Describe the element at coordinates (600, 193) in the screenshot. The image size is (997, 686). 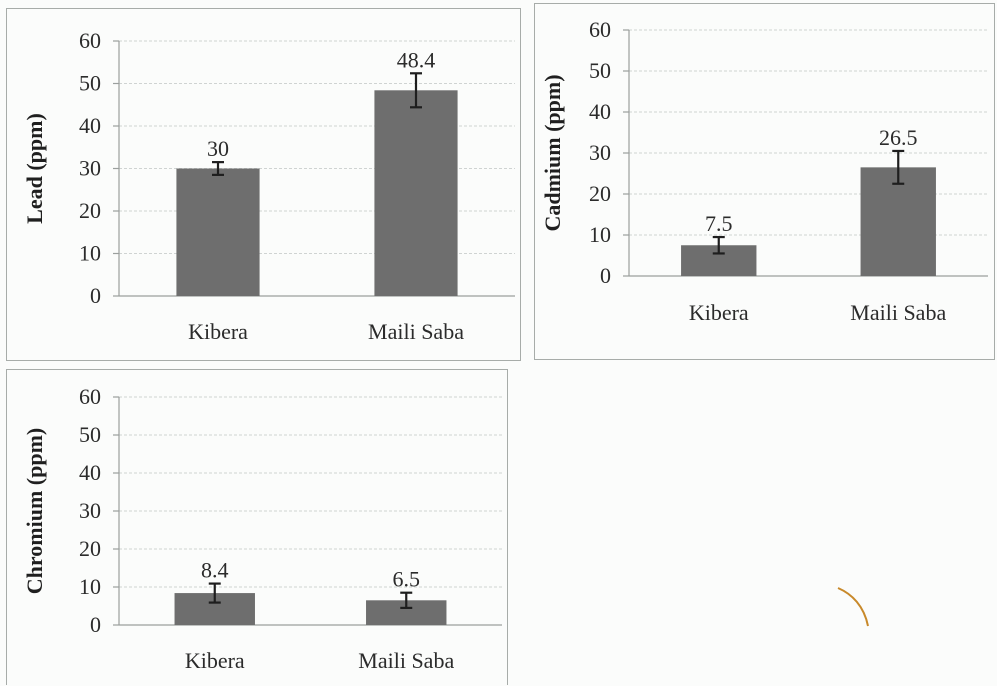
I see `cadmium-y-tick-label: 20` at that location.